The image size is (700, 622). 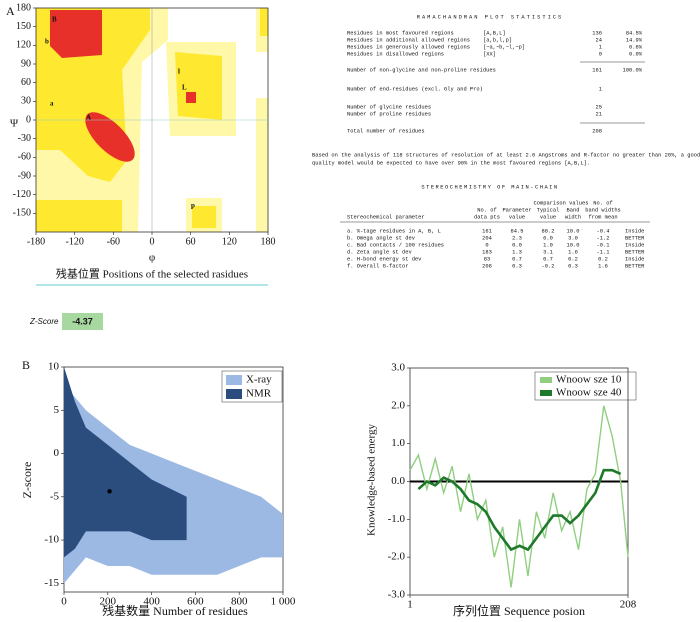 I want to click on stereo-cell: e. H-bond energy st dev, so click(x=384, y=259).